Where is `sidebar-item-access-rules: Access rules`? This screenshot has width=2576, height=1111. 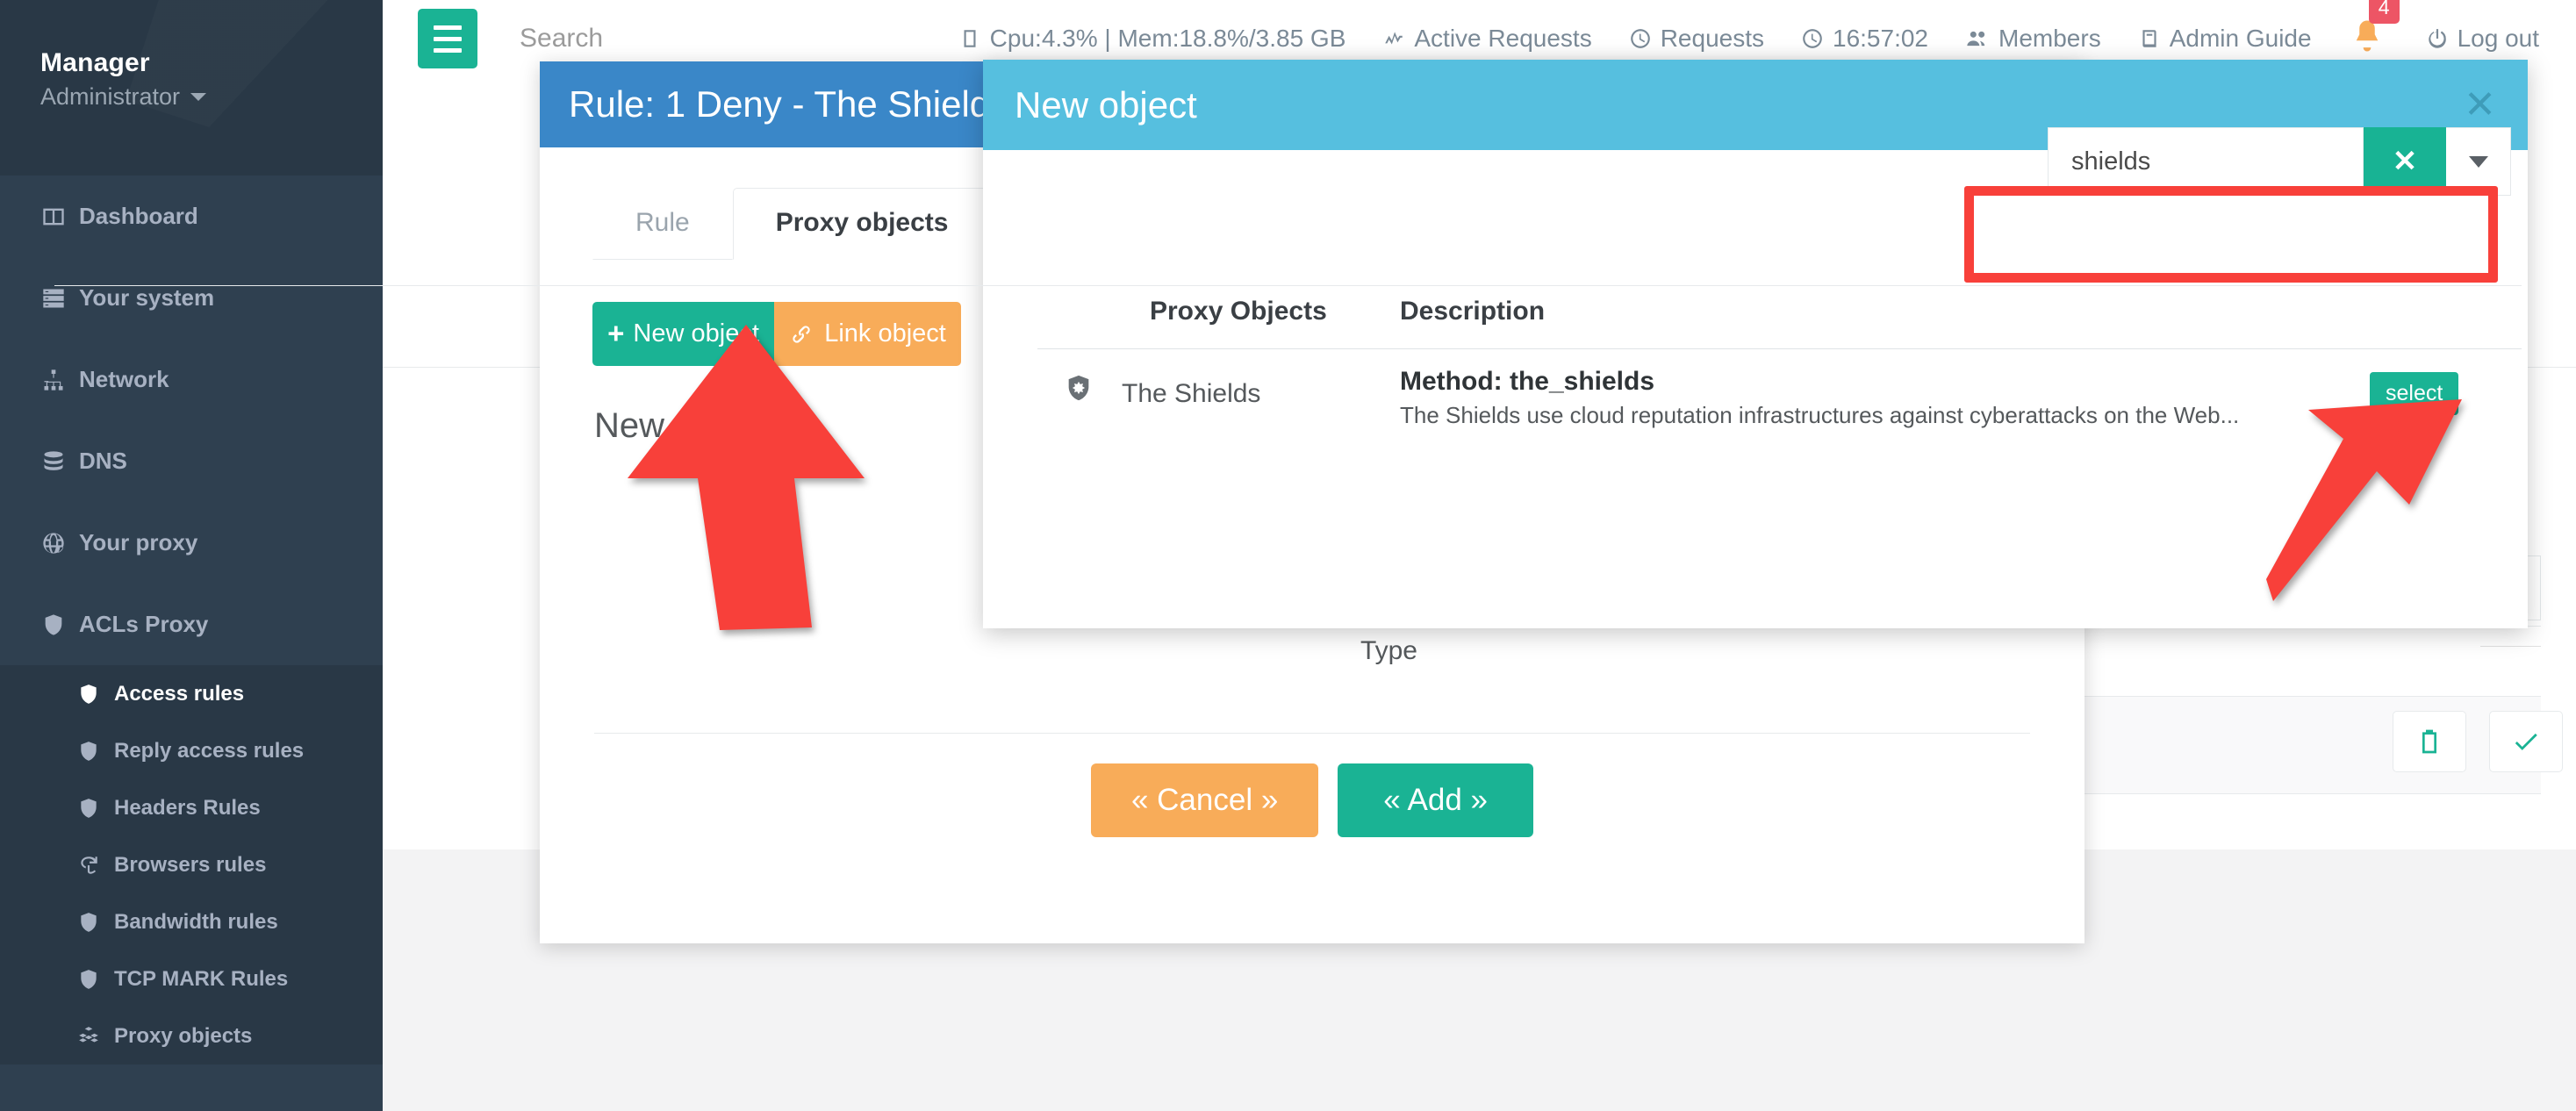 sidebar-item-access-rules: Access rules is located at coordinates (191, 693).